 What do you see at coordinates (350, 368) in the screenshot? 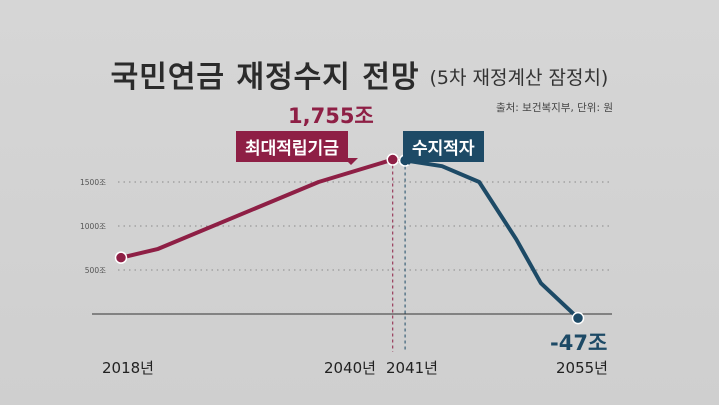
I see `year-label-2040: 2040년` at bounding box center [350, 368].